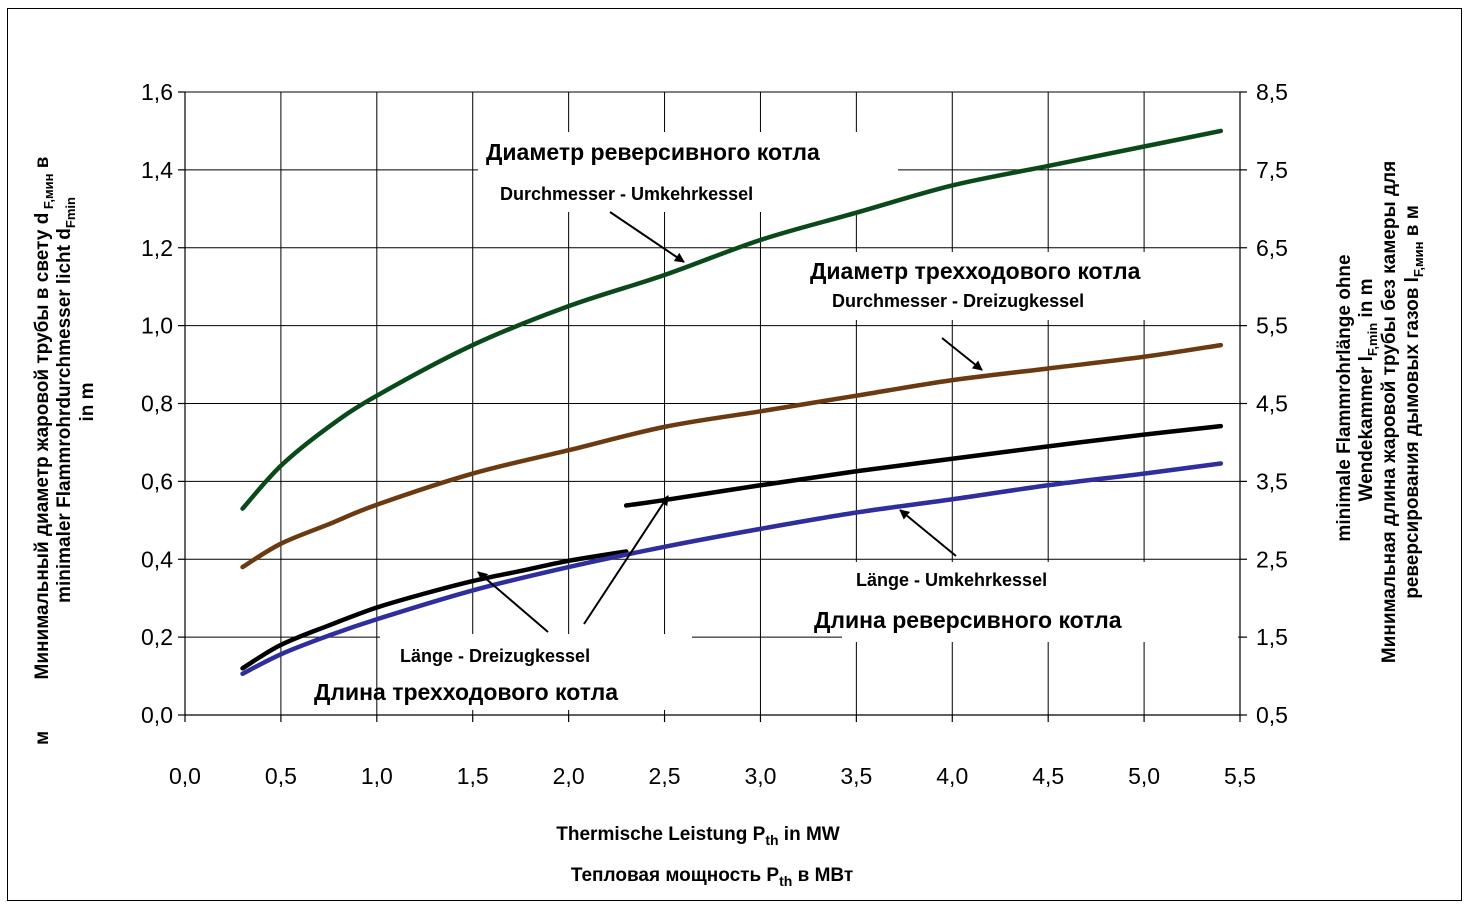 This screenshot has width=1469, height=908. I want to click on x-tick-label: 5,5, so click(1240, 776).